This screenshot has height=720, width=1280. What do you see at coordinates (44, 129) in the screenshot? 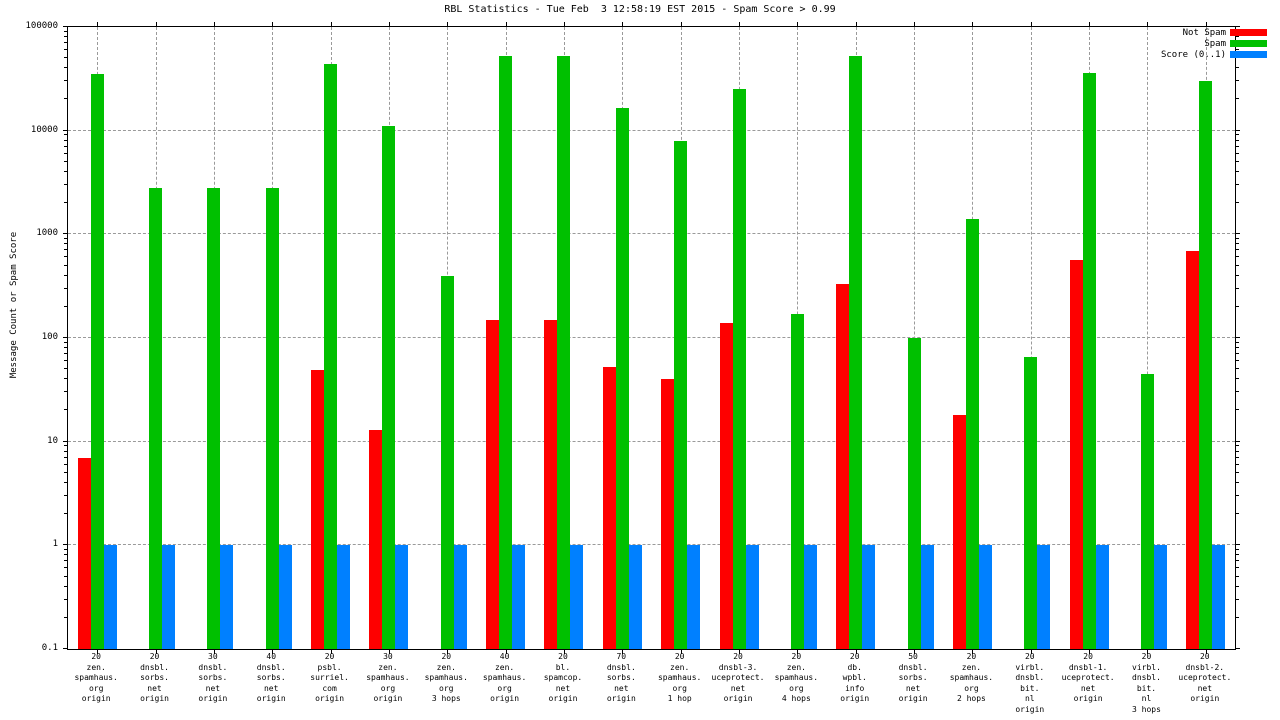
I see `y-axis-tick-label: 10000` at bounding box center [44, 129].